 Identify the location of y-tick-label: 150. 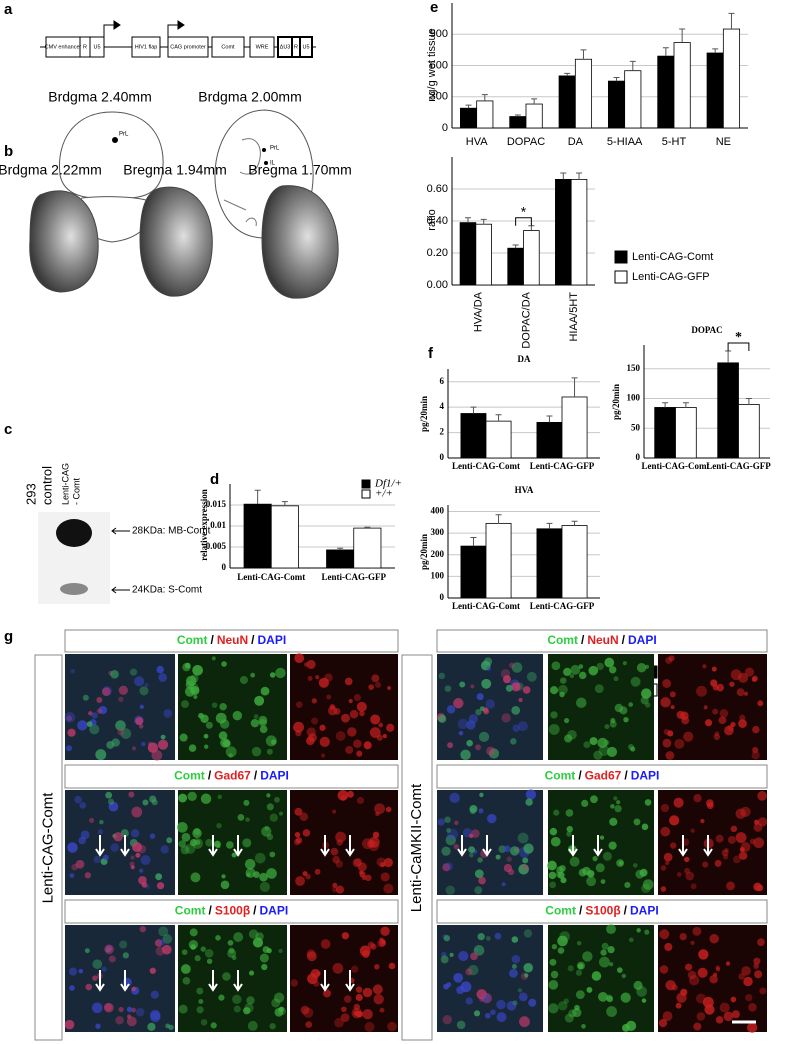
(634, 368).